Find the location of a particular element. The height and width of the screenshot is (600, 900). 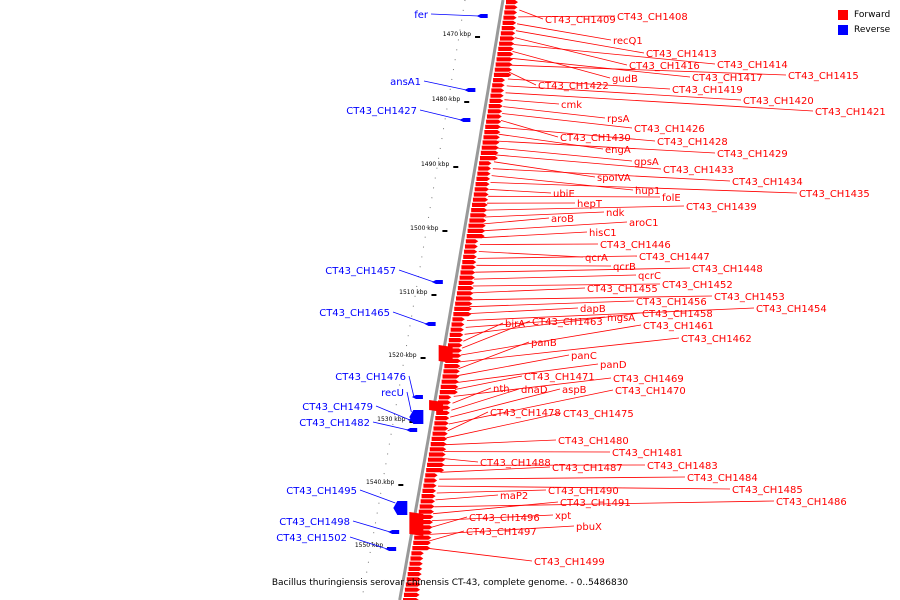

gene-label-ct43-ch1482: CT43_CH1482 is located at coordinates (334, 423).